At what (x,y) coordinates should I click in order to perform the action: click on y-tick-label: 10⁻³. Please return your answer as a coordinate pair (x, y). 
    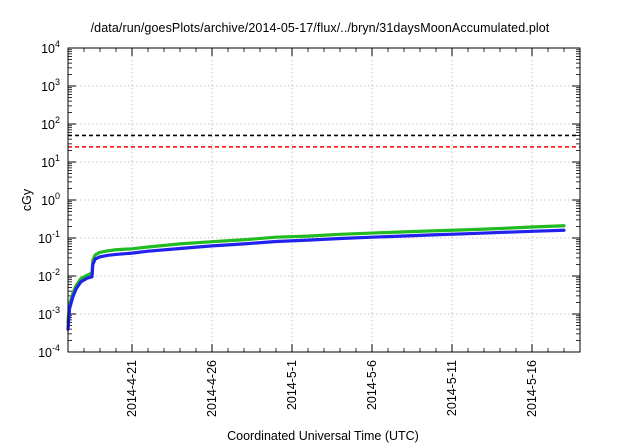
    Looking at the image, I should click on (49, 313).